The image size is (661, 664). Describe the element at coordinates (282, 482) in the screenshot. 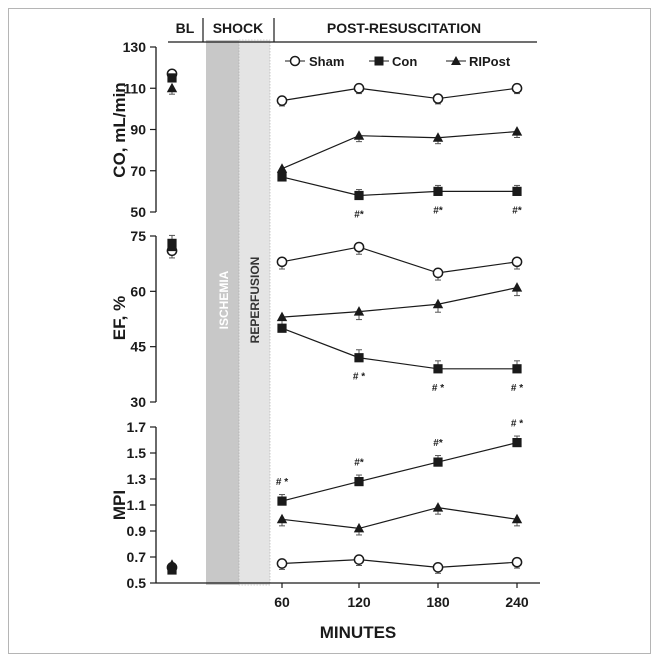

I see `significance-mark-2-0: # *` at that location.